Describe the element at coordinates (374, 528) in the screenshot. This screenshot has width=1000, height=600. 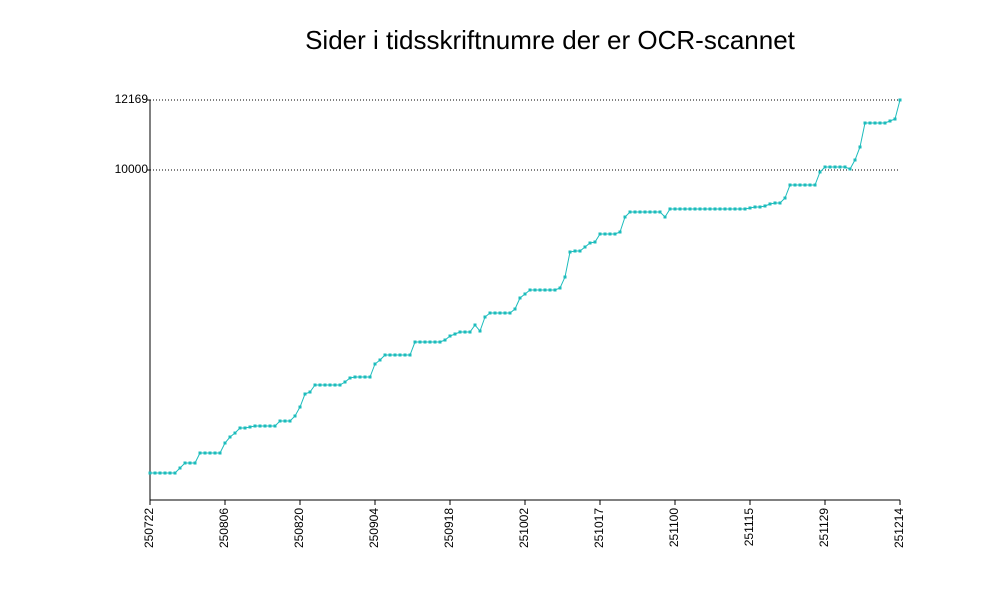
I see `x-tick-label: 250904` at that location.